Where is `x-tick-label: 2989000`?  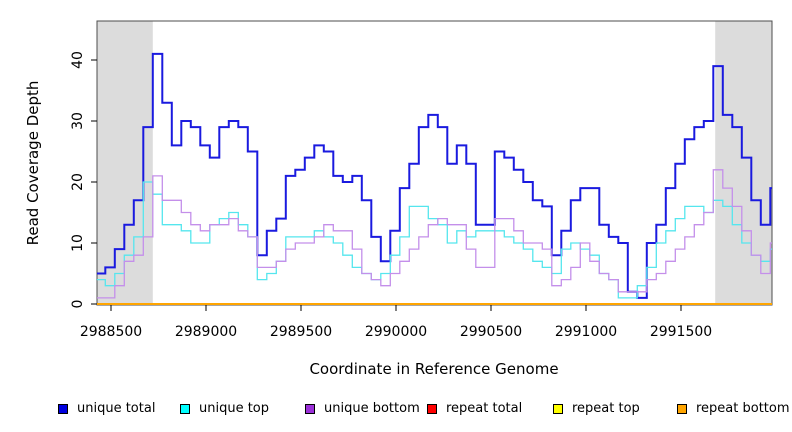 x-tick-label: 2989000 is located at coordinates (206, 332).